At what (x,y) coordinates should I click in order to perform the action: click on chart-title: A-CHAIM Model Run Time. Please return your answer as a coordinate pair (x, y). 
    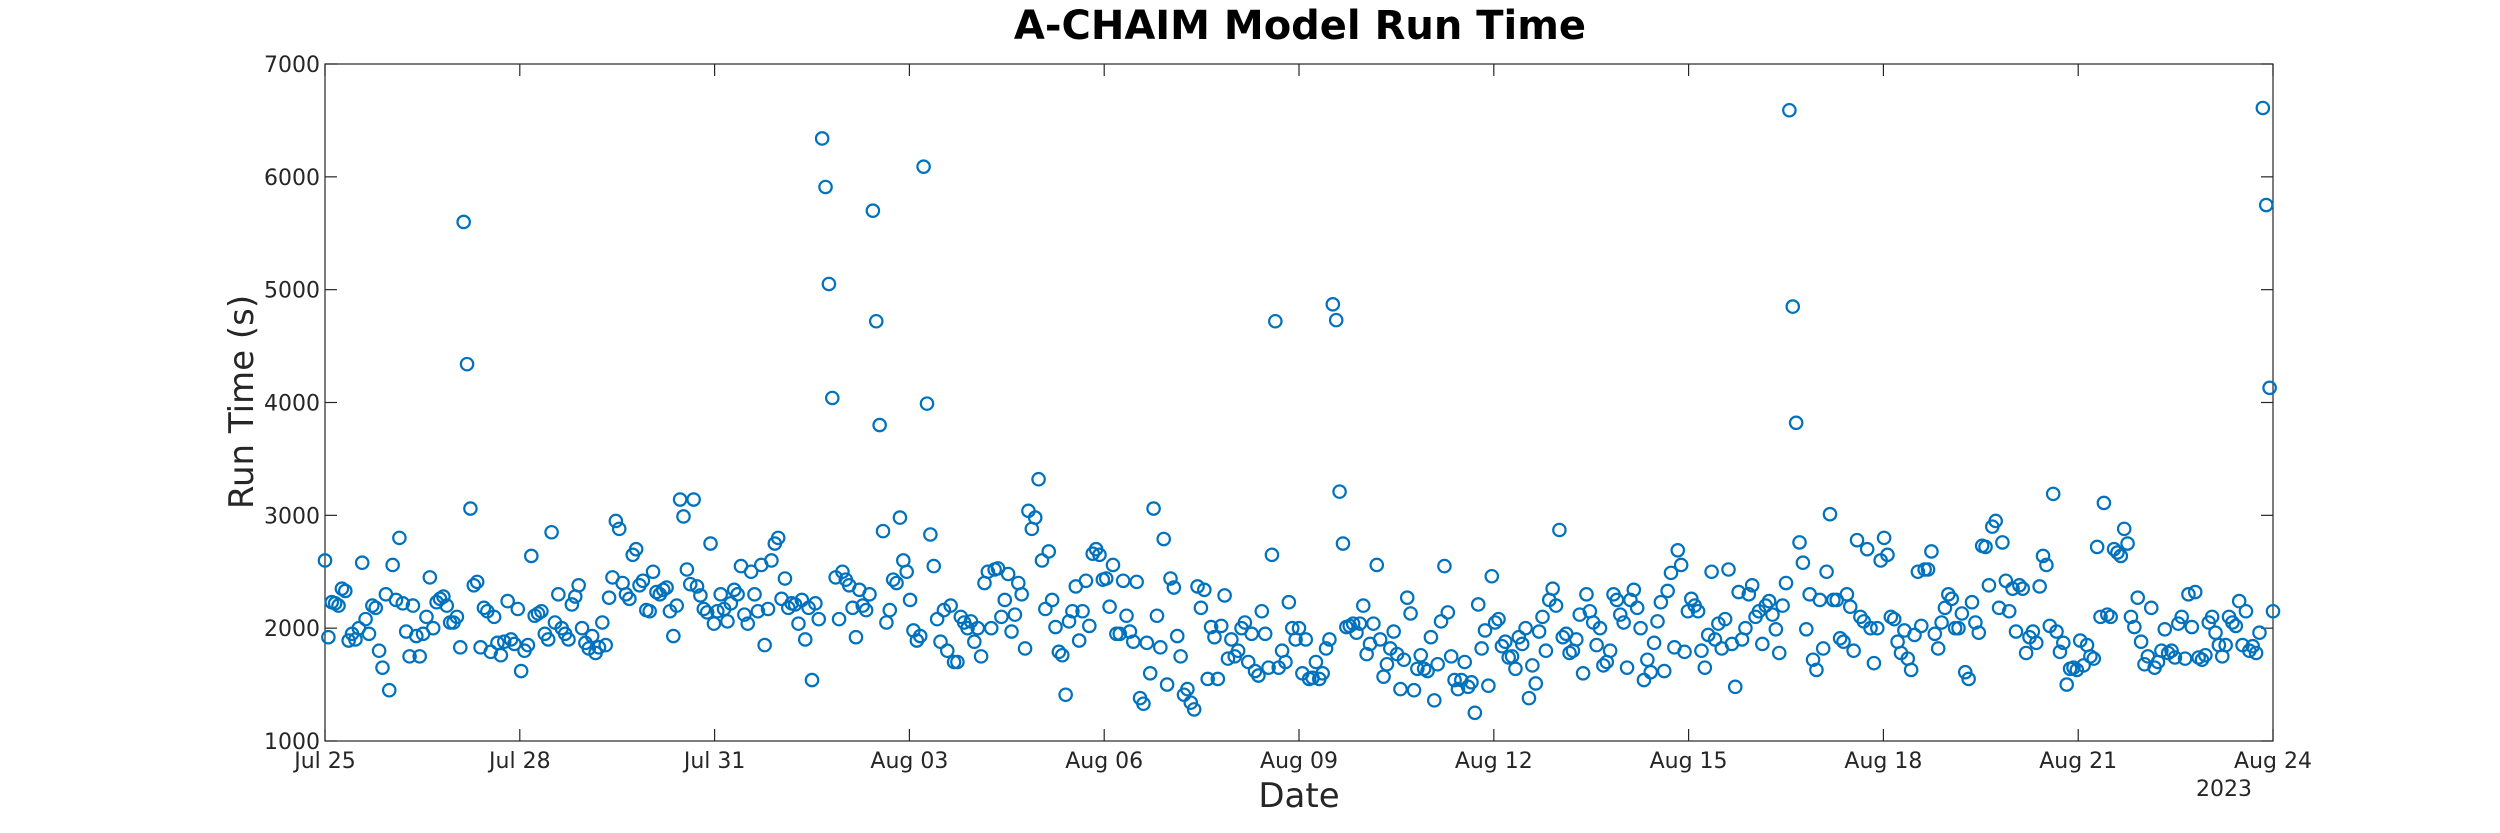
    Looking at the image, I should click on (1300, 26).